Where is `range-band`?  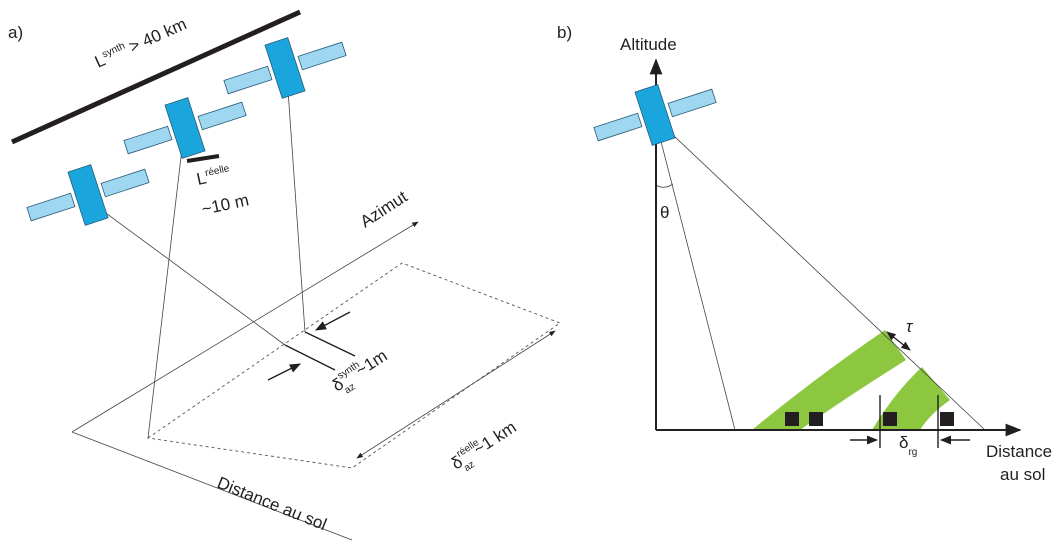 range-band is located at coordinates (829, 380).